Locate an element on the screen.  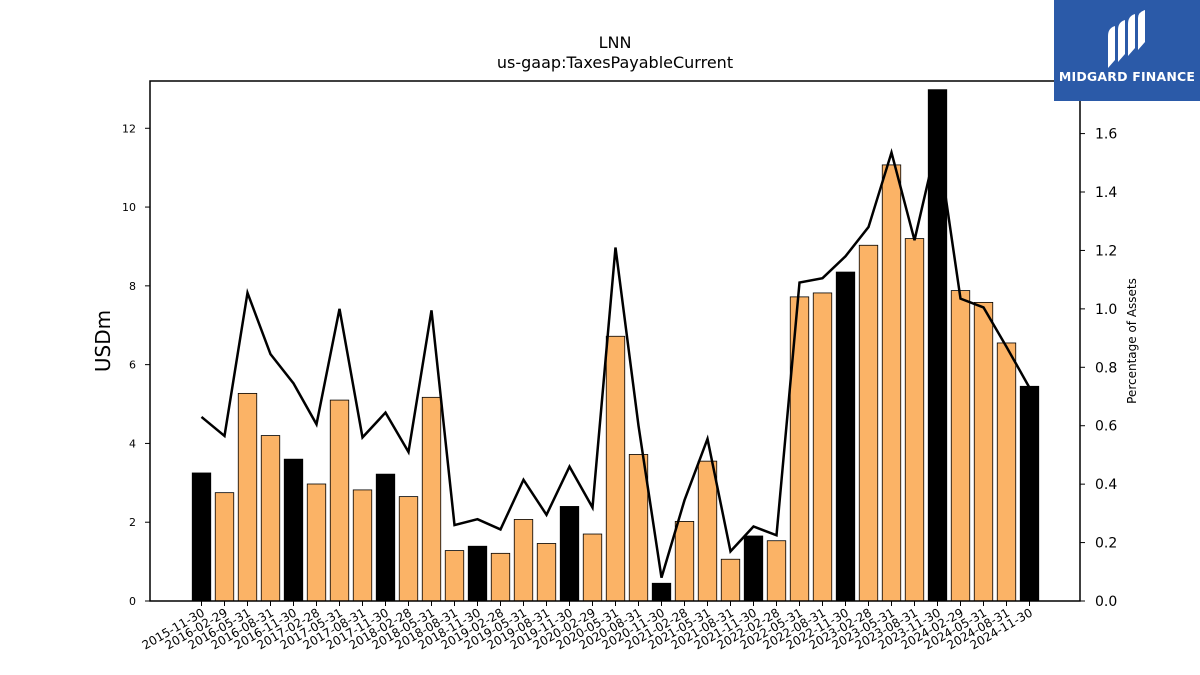
logo-text: MIDGARD FINANCE is located at coordinates (1127, 76).